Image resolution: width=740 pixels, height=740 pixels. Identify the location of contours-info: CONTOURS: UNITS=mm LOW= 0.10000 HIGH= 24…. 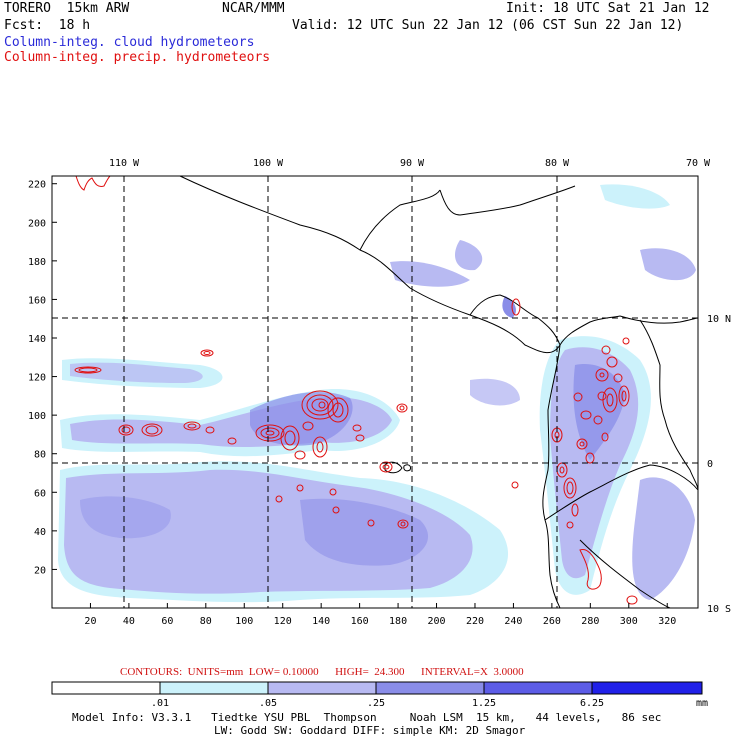
(322, 672).